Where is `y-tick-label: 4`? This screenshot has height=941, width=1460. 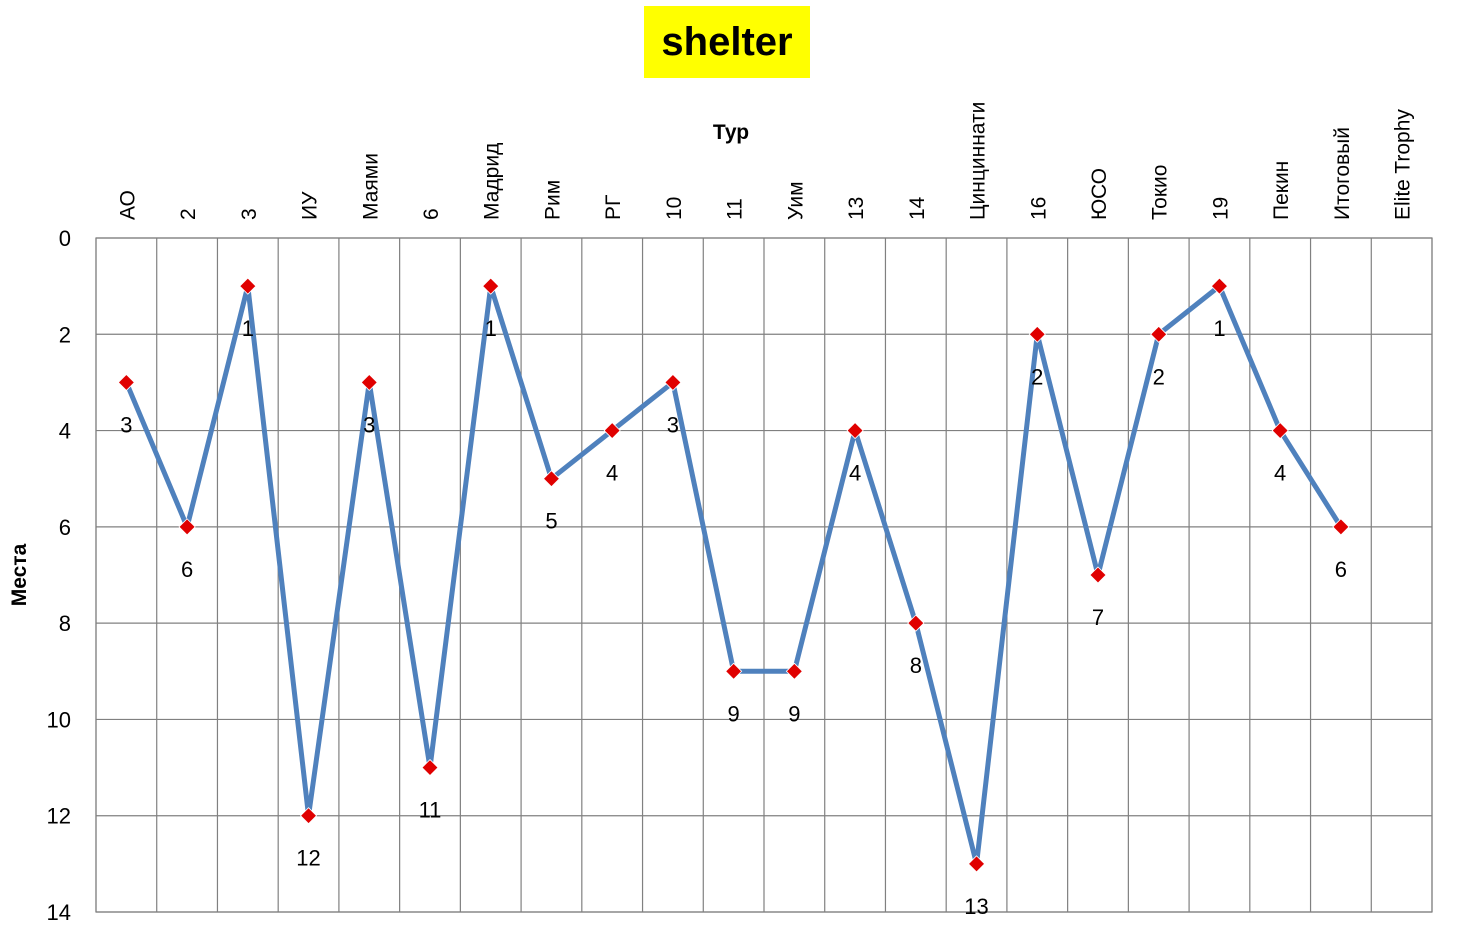
y-tick-label: 4 is located at coordinates (65, 431).